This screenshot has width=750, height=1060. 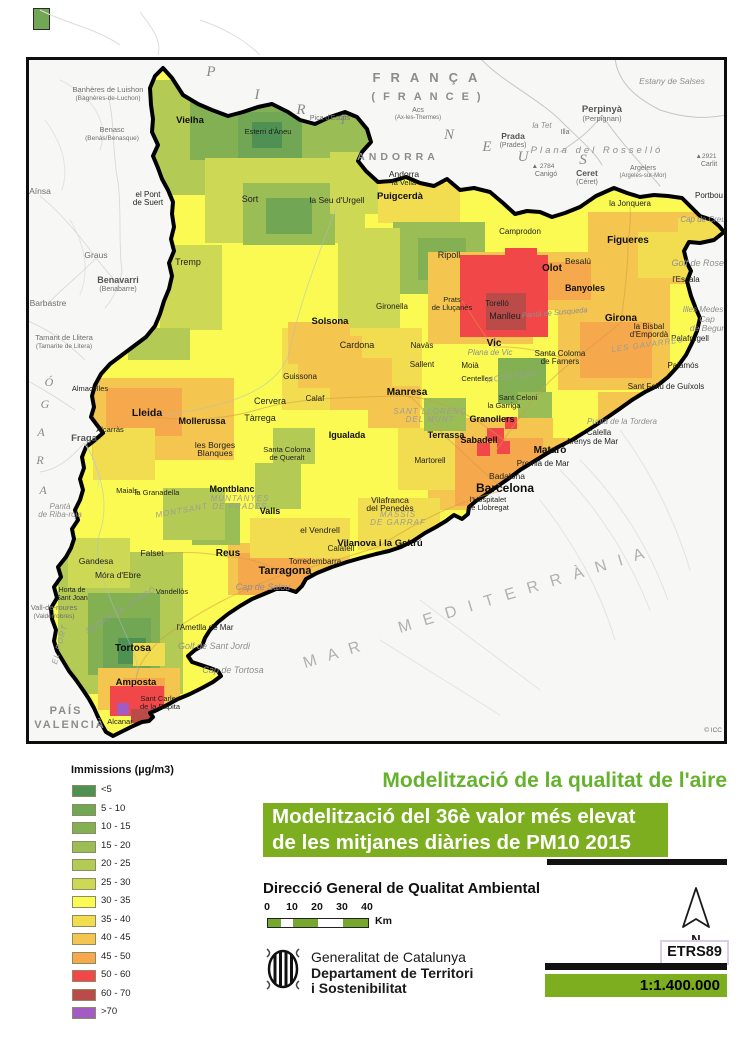 I want to click on map-label: Badalona, so click(x=507, y=476).